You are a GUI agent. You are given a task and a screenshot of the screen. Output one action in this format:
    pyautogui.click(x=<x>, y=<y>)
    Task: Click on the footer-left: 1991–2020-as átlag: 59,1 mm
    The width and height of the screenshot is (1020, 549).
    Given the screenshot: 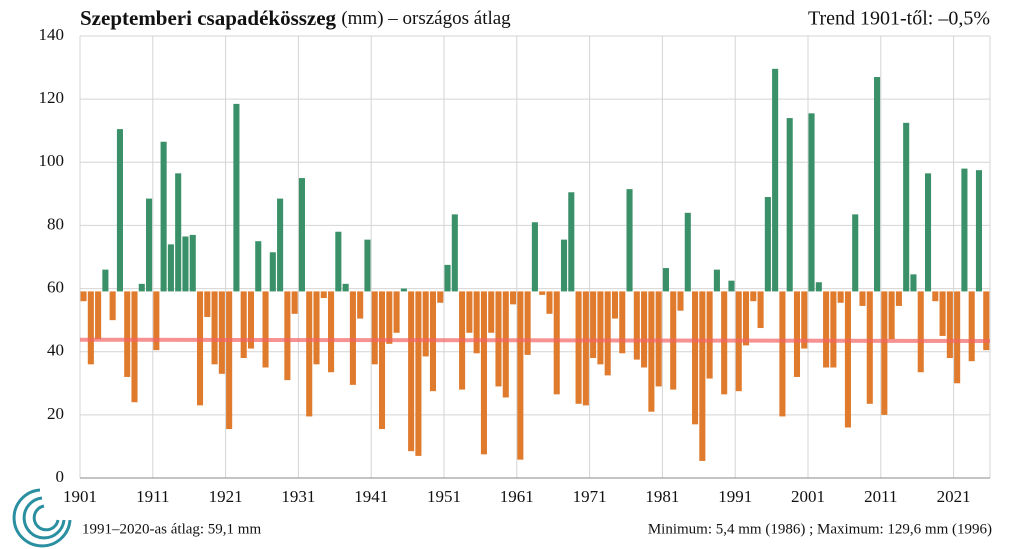 What is the action you would take?
    pyautogui.click(x=171, y=529)
    